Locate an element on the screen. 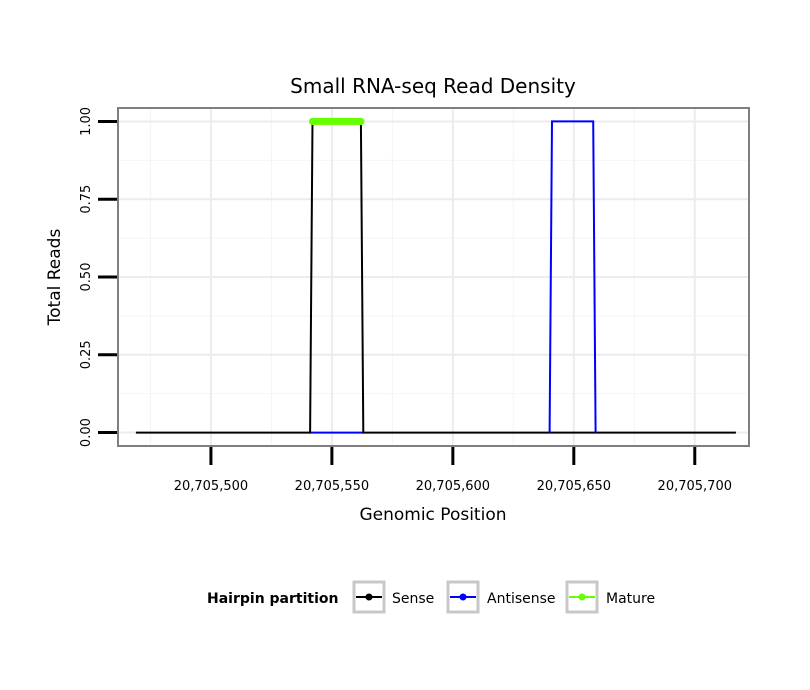 This screenshot has height=690, width=810. legend-label-mature: Mature is located at coordinates (630, 599).